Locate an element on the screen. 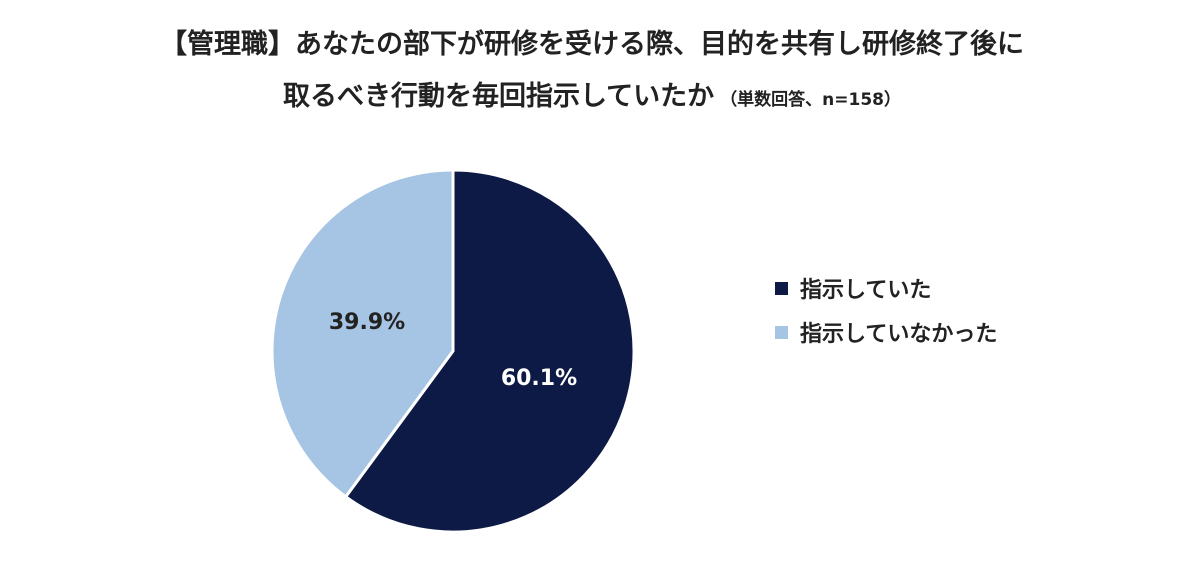 This screenshot has width=1184, height=586. data-label-1: 39.9% is located at coordinates (367, 322).